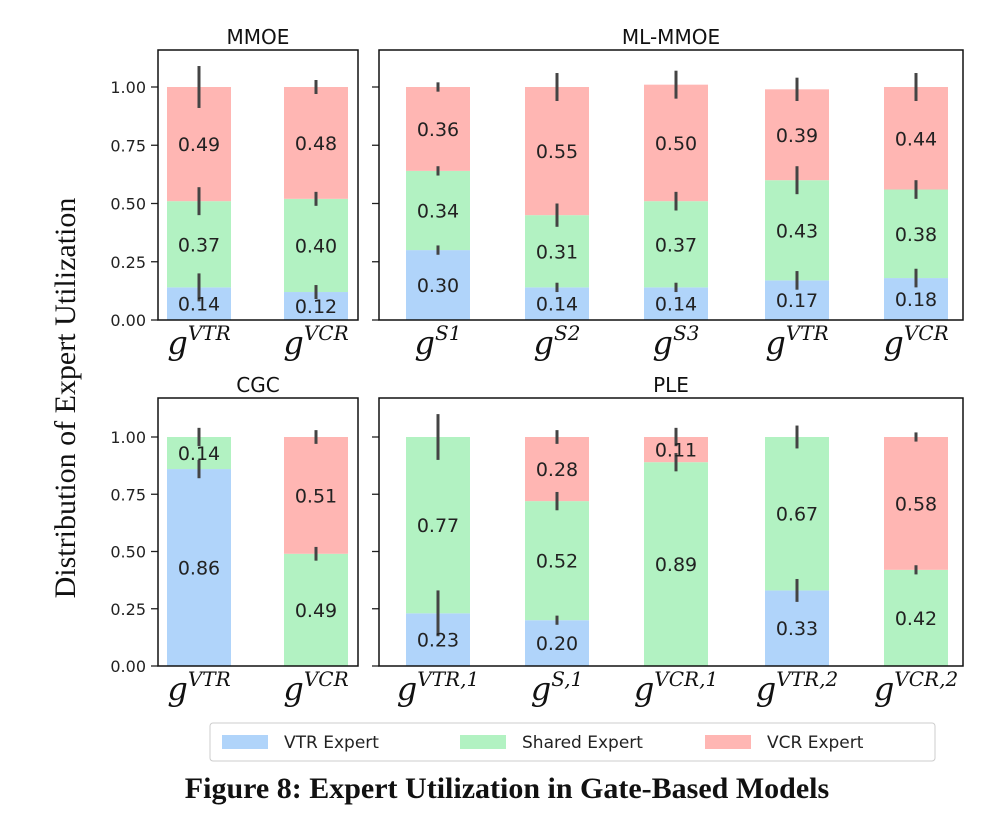  What do you see at coordinates (316, 307) in the screenshot?
I see `data-label: 0.12` at bounding box center [316, 307].